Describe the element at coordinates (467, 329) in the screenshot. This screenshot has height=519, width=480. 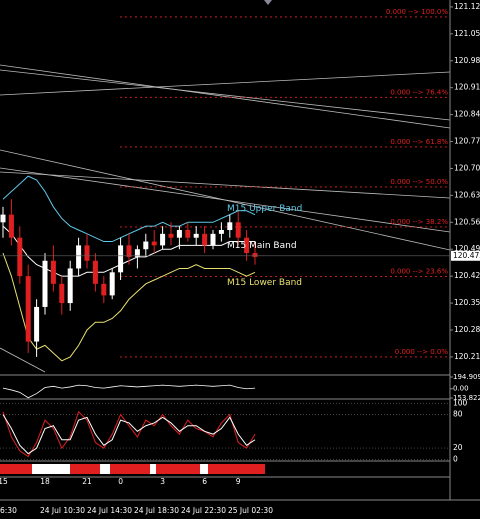
I see `y-tick-label: 120.280` at that location.